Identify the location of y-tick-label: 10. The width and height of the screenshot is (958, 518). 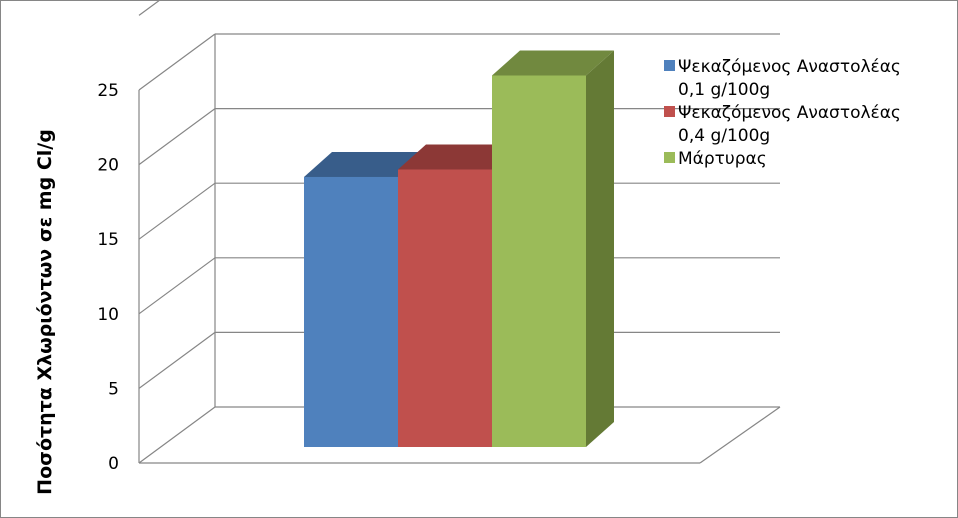
(108, 315).